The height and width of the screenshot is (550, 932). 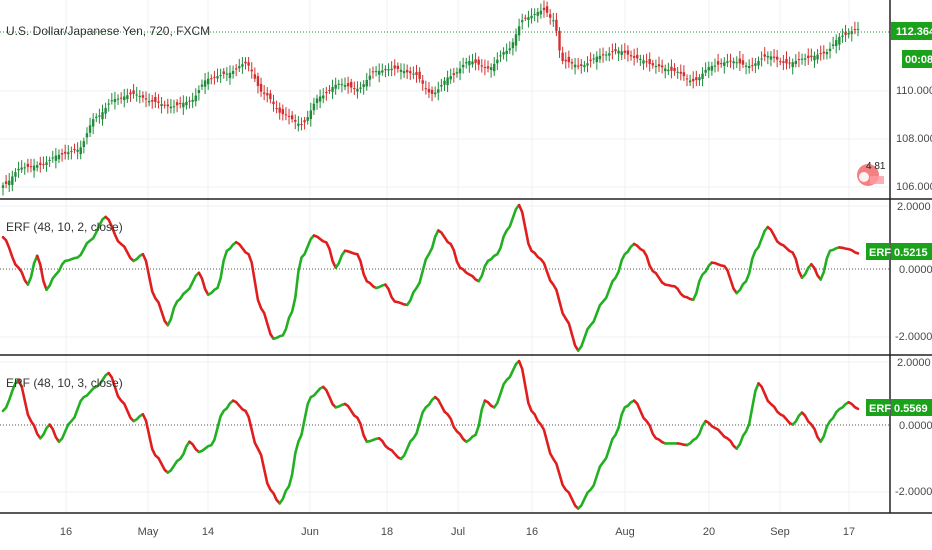 I want to click on erf2-value-tag, so click(x=911, y=407).